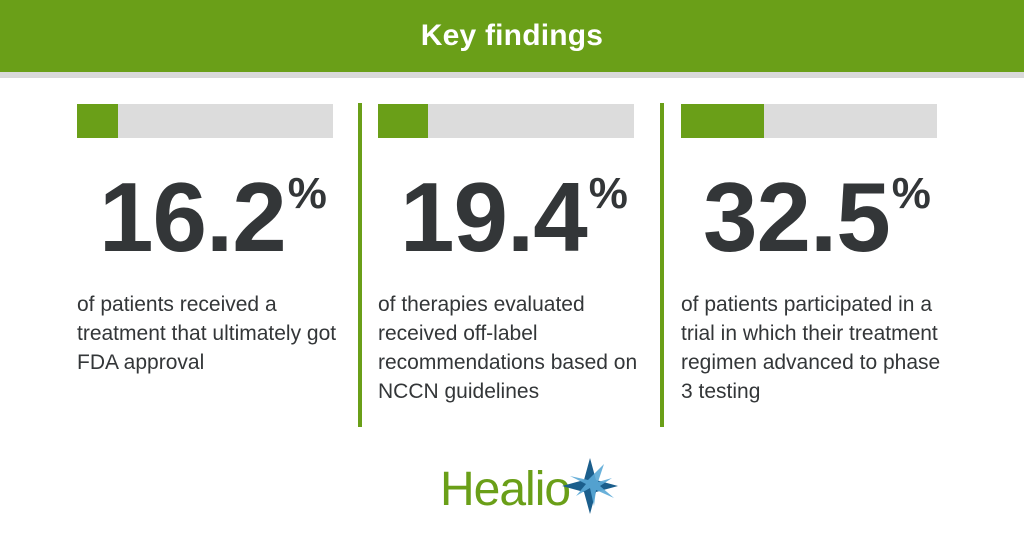  Describe the element at coordinates (494, 217) in the screenshot. I see `stat-number-2: 19.4` at that location.